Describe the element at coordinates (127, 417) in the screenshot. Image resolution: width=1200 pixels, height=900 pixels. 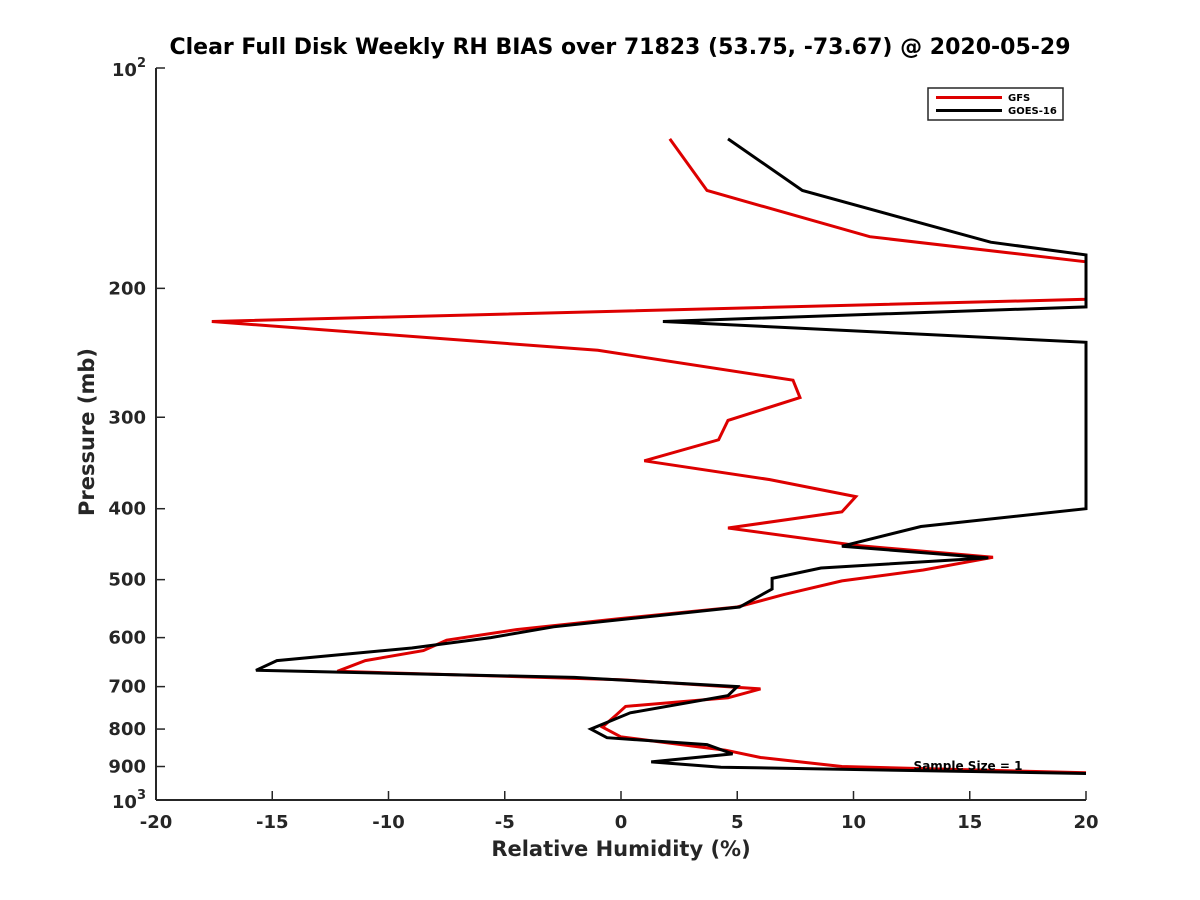
I see `y-tick-label: 300` at that location.